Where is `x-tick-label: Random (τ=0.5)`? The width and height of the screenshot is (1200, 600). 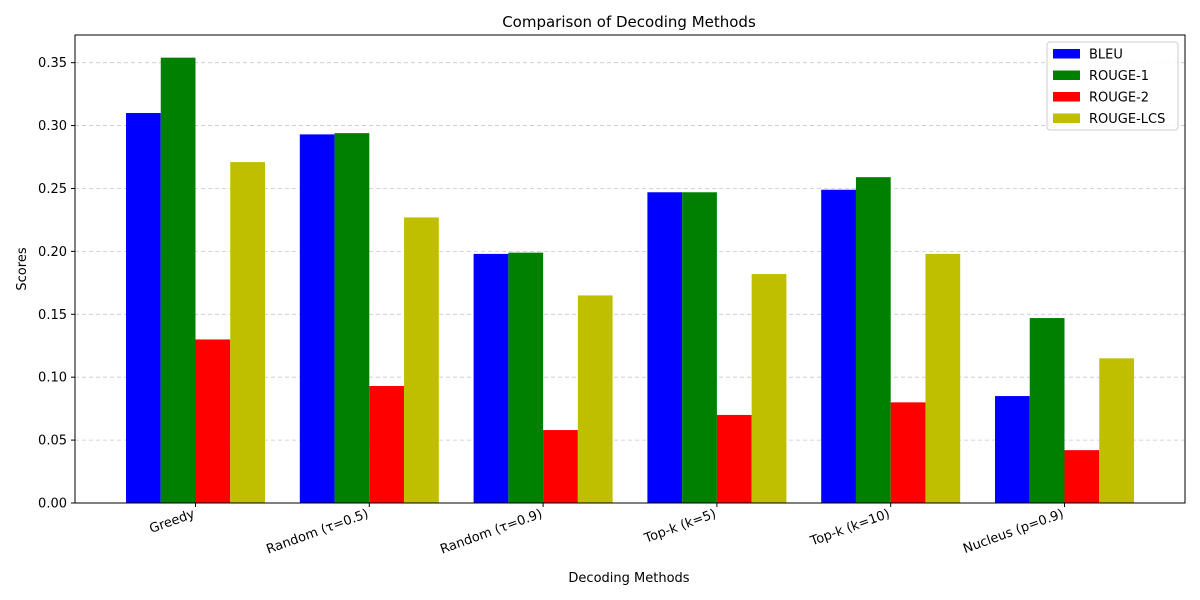
x-tick-label: Random (τ=0.5) is located at coordinates (318, 532).